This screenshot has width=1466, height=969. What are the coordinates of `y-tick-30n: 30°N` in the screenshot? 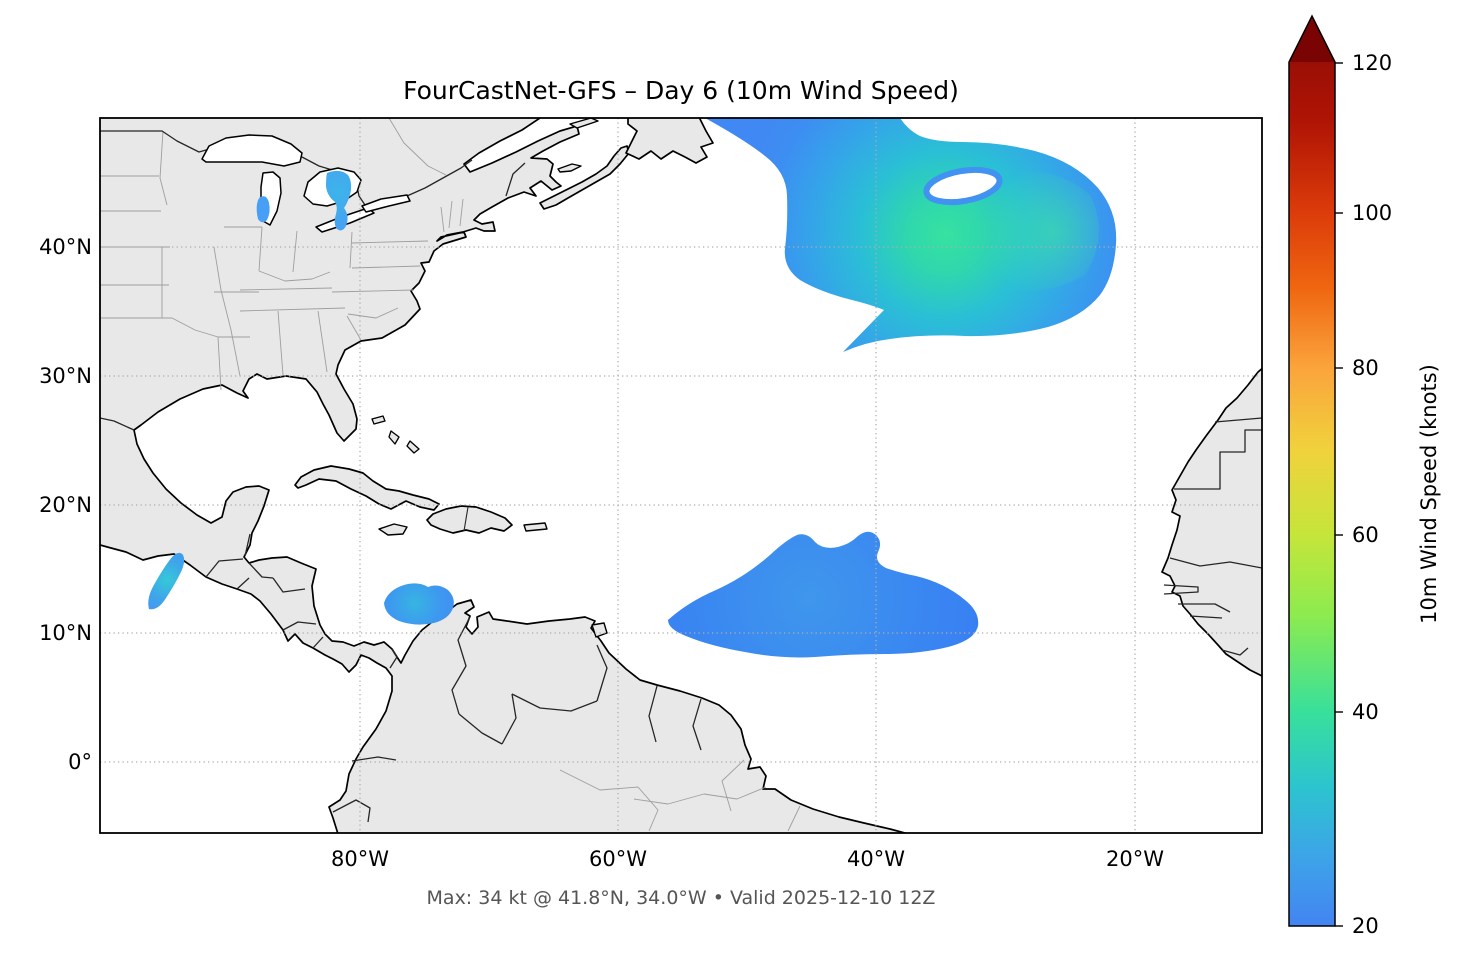 It's located at (65, 376).